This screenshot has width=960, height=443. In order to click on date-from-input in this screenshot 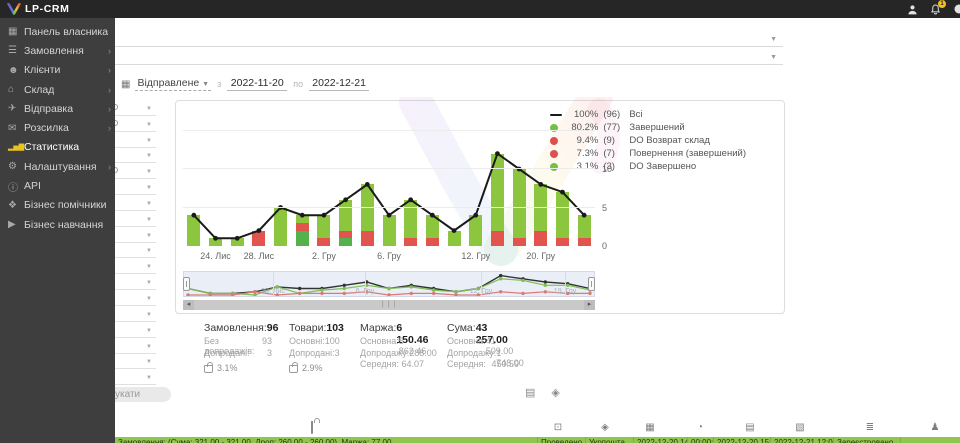, I will do `click(257, 84)`.